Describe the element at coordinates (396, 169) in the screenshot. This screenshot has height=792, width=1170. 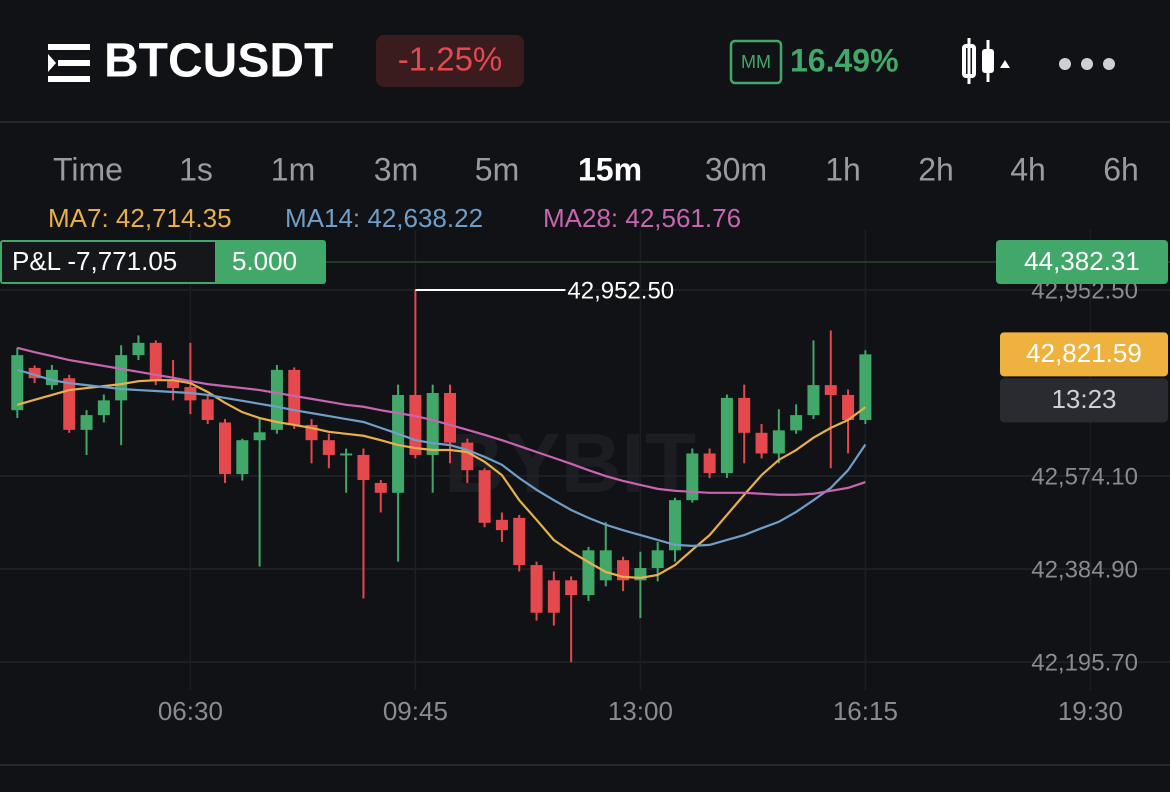
I see `interval-tab: 3m` at that location.